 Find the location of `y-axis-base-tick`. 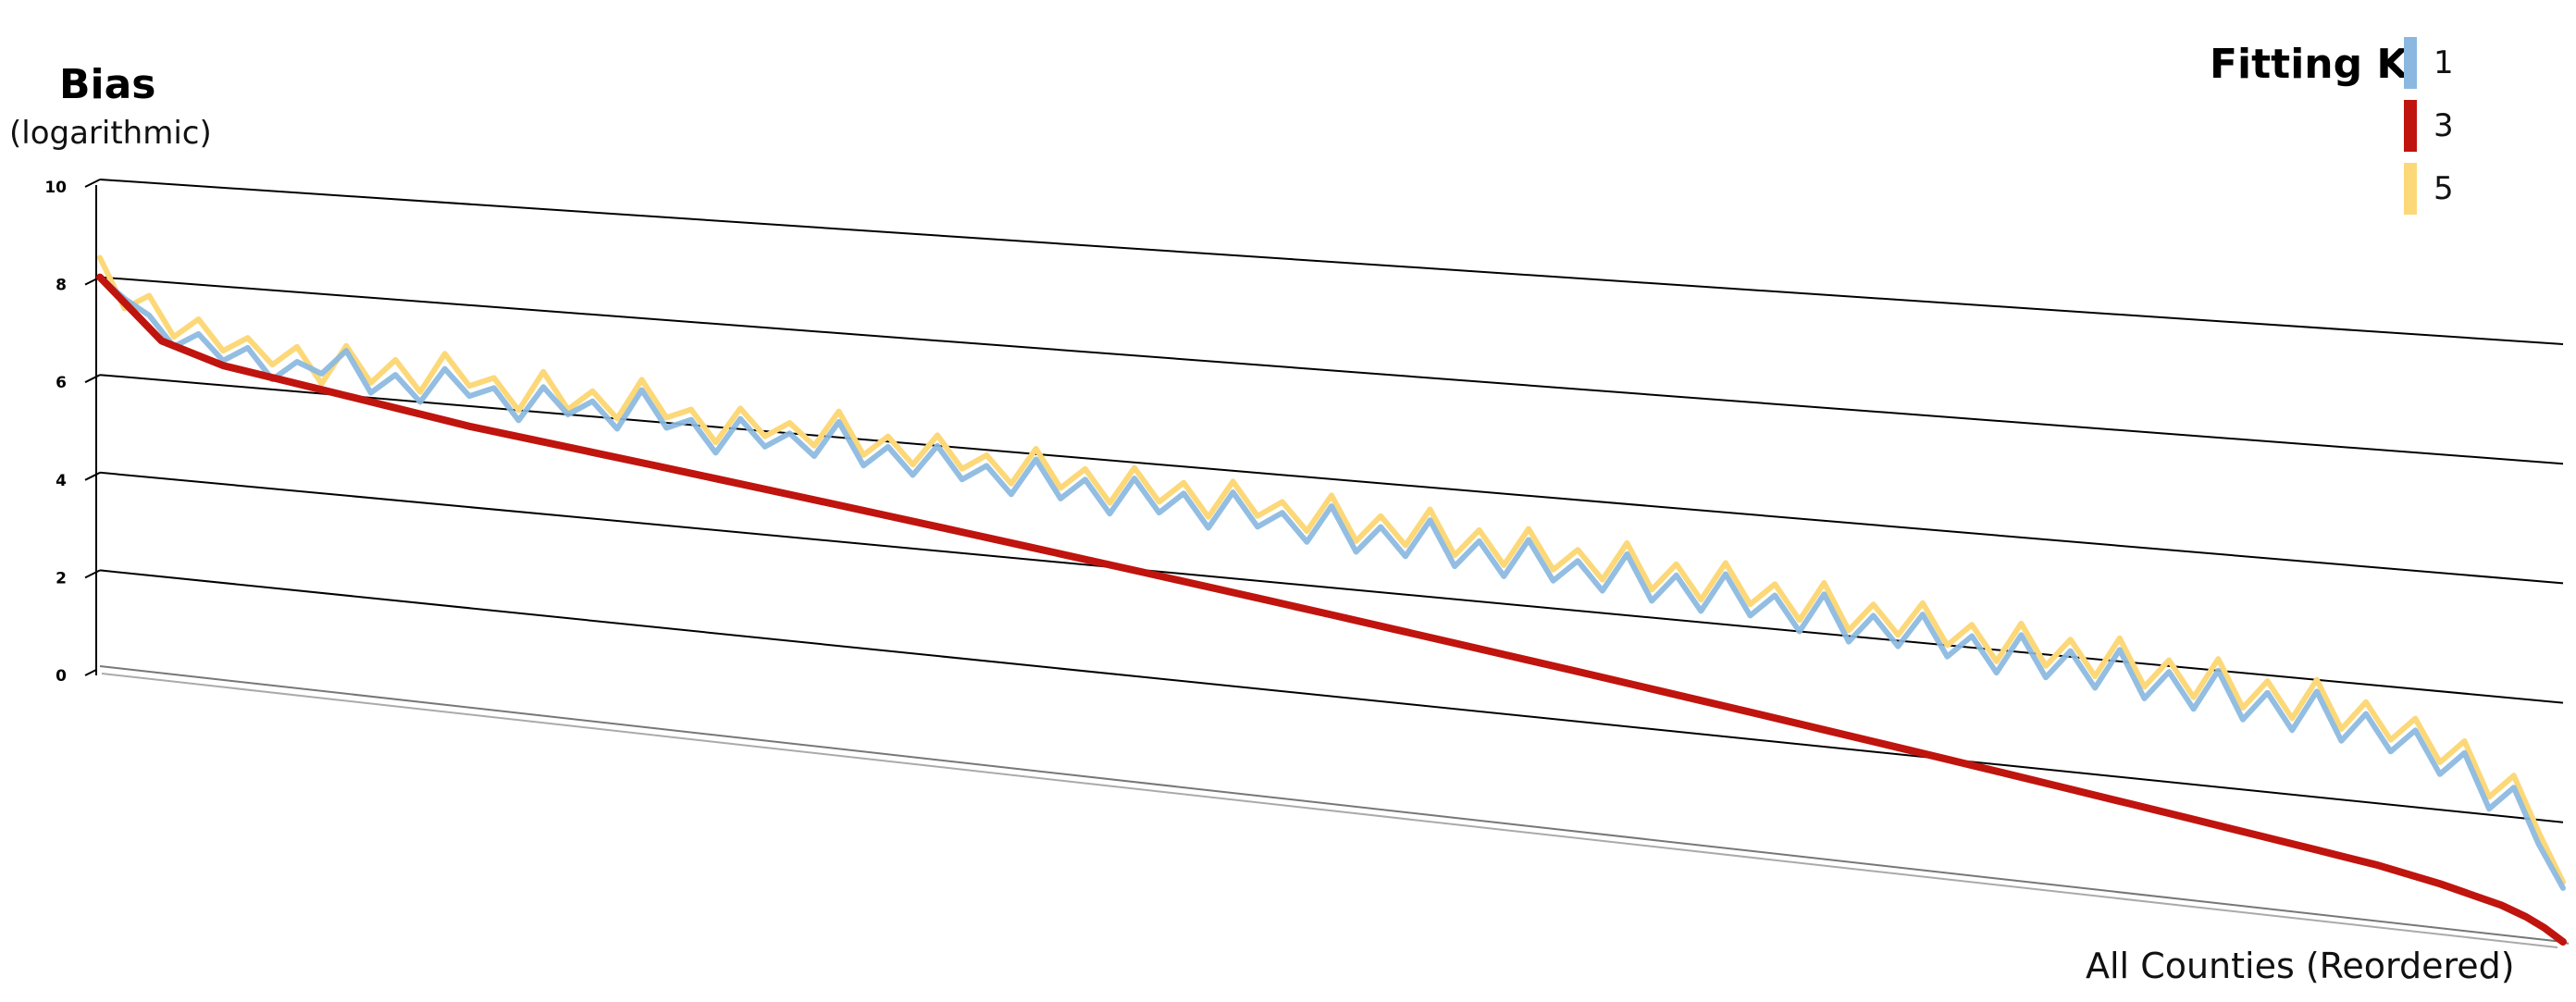

y-axis-base-tick is located at coordinates (91, 672).